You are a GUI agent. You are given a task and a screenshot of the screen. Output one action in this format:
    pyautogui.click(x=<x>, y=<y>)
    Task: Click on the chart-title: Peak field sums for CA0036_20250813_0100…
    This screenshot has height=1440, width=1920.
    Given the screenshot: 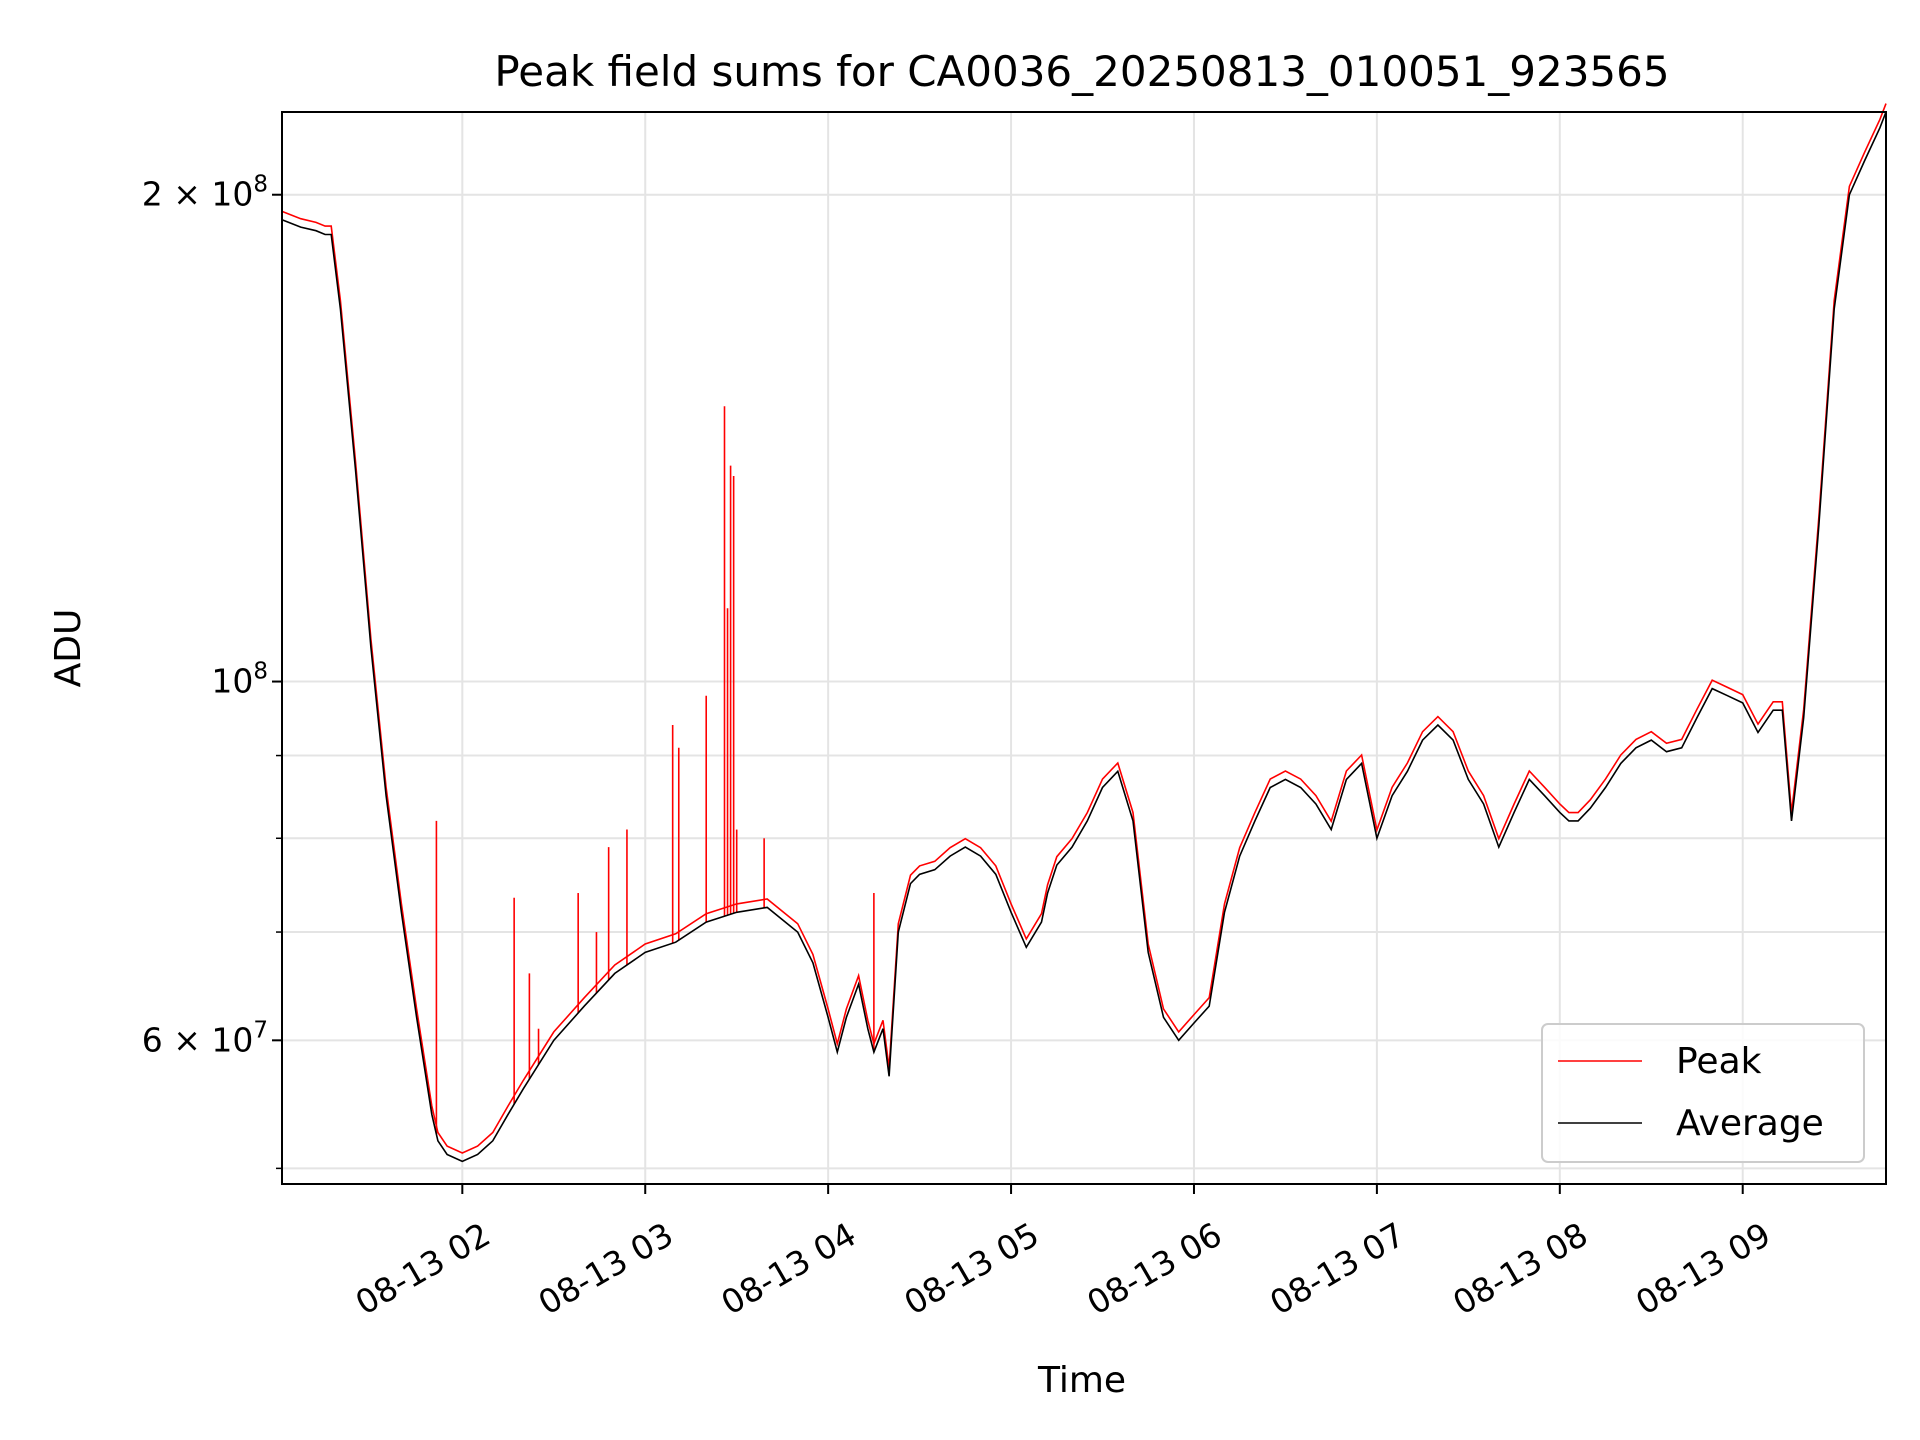 What is the action you would take?
    pyautogui.click(x=1081, y=71)
    